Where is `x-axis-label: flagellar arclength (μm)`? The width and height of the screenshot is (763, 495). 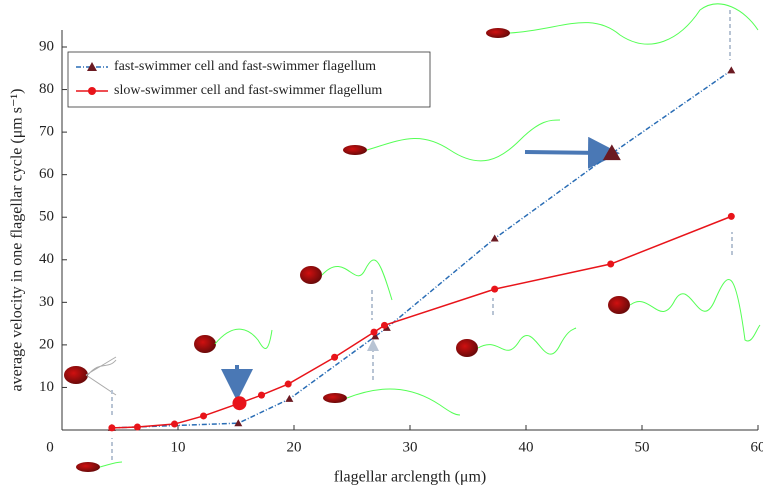
x-axis-label: flagellar arclength (μm) is located at coordinates (410, 477).